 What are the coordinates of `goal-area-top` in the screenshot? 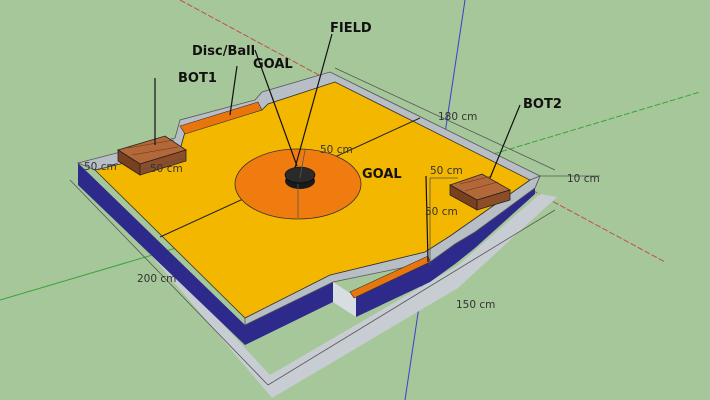 It's located at (221, 118).